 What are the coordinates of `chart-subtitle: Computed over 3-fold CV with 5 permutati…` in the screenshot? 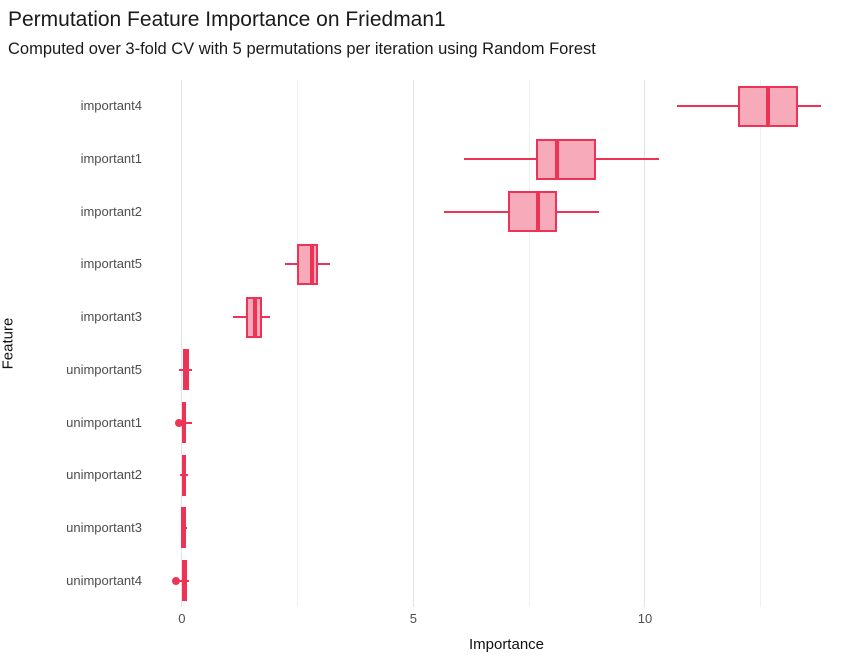 It's located at (302, 49).